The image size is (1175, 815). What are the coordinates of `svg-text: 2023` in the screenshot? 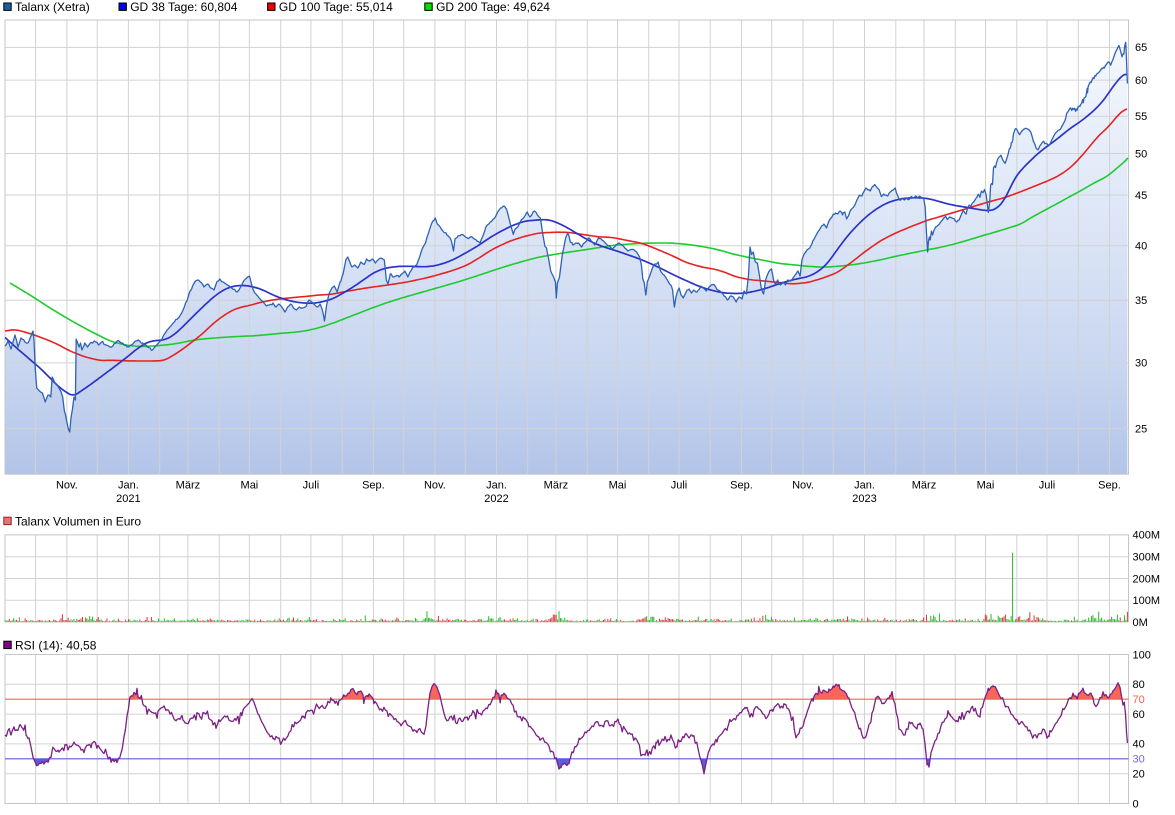 It's located at (864, 499).